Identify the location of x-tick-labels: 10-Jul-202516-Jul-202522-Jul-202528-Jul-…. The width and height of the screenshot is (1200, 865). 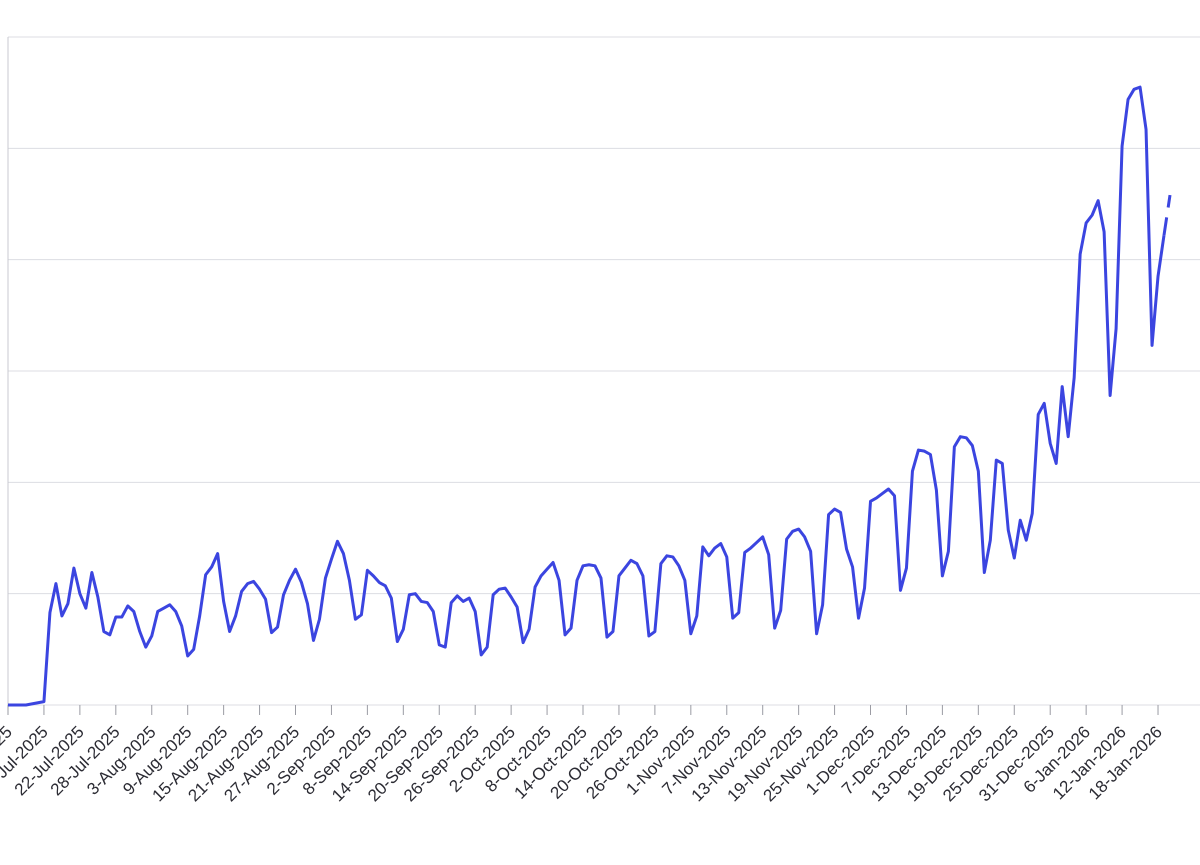
(583, 763).